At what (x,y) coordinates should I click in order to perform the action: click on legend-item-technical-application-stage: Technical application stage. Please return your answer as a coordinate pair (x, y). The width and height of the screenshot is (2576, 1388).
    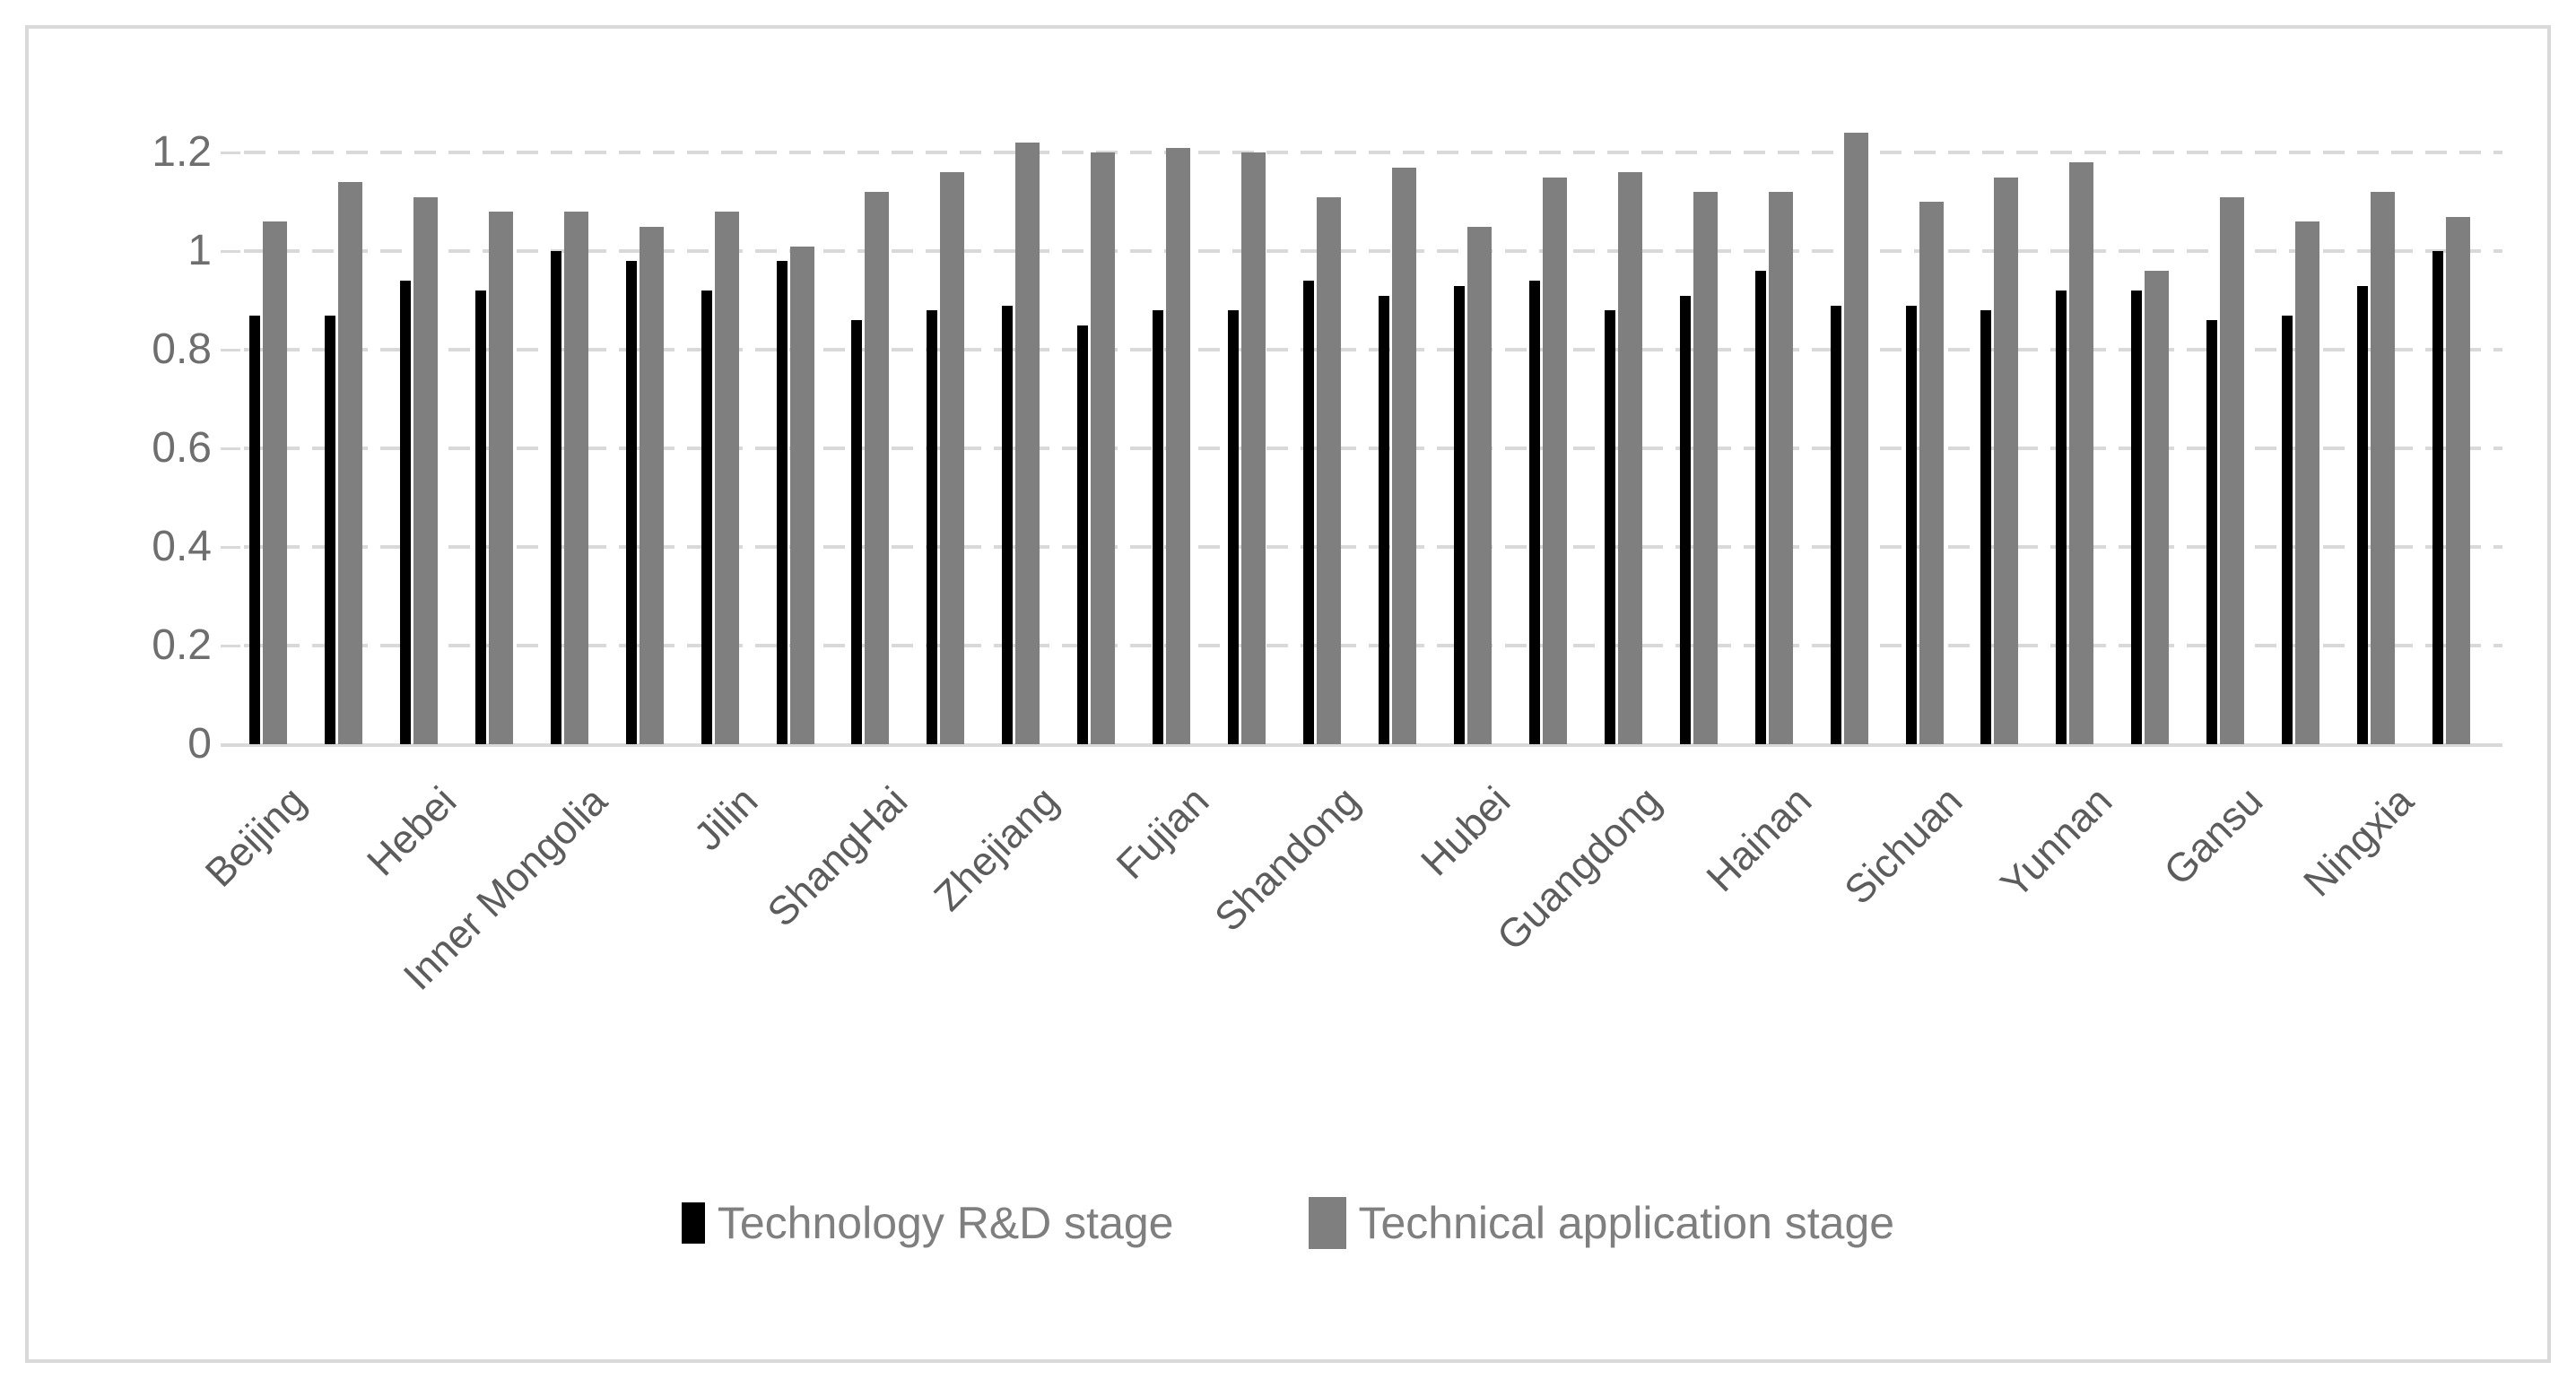
    Looking at the image, I should click on (1601, 1223).